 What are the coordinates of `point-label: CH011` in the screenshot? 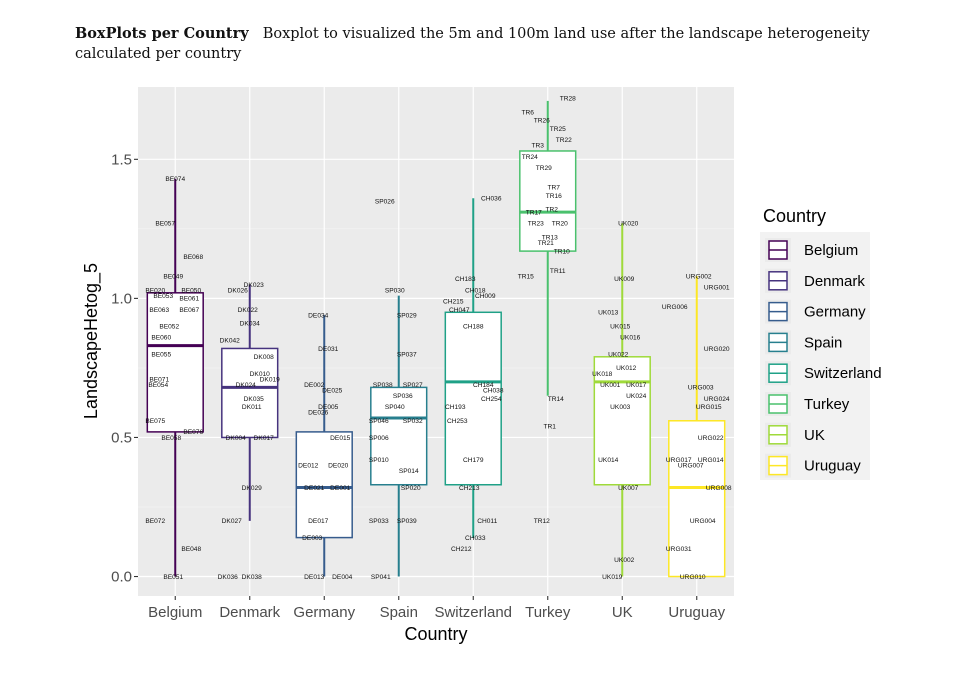 It's located at (487, 521).